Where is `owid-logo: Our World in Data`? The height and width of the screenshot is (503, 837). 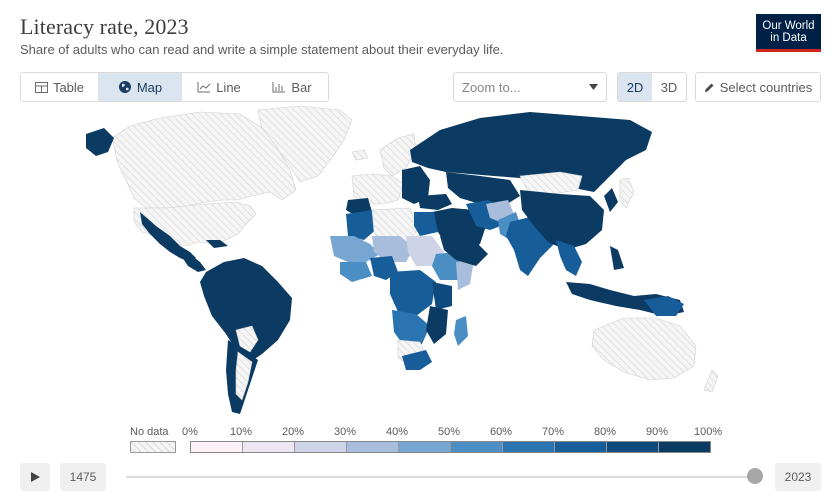 owid-logo: Our World in Data is located at coordinates (788, 33).